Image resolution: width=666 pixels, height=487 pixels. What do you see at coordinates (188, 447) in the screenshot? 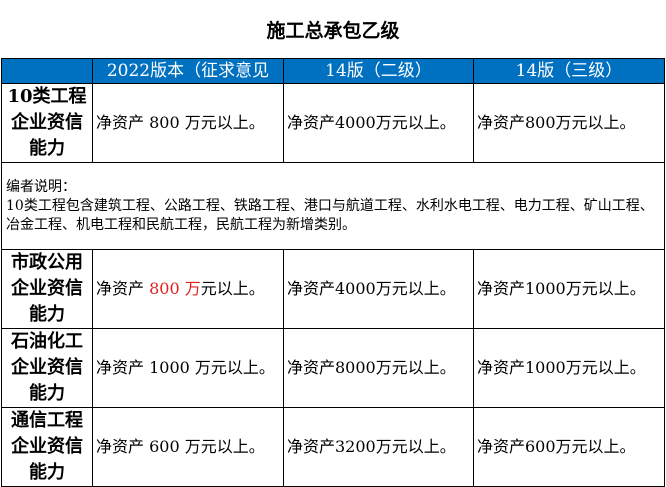
I see `cell-2022: 净资产 600 万元以上。` at bounding box center [188, 447].